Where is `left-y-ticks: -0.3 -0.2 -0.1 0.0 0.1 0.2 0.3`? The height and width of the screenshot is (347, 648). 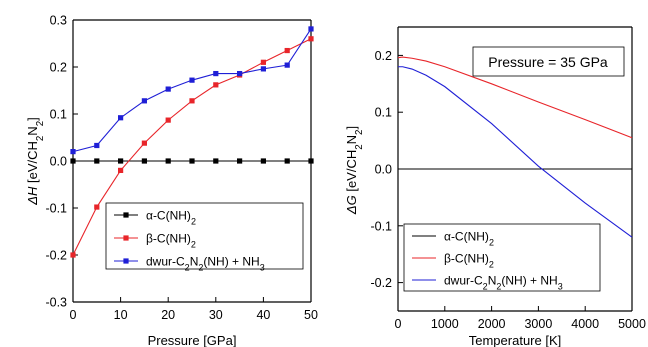
left-y-ticks: -0.3 -0.2 -0.1 0.0 0.1 0.2 0.3 is located at coordinates (61, 162).